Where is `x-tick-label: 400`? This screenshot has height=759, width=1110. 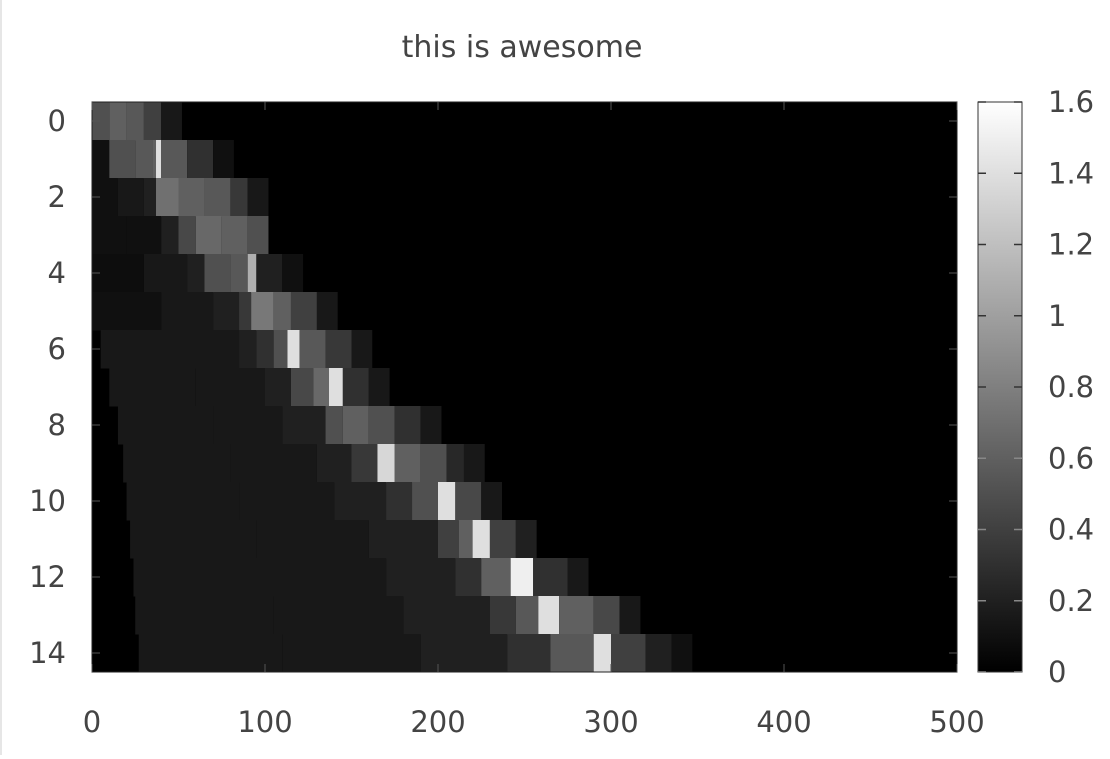
x-tick-label: 400 is located at coordinates (783, 722).